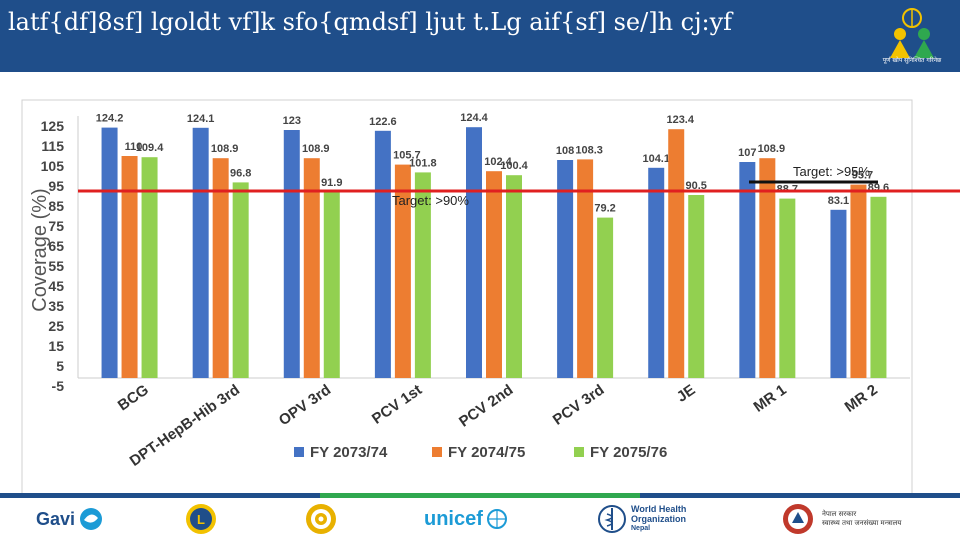 The width and height of the screenshot is (960, 540). I want to click on who-logo: World Health Organization Nepal, so click(641, 519).